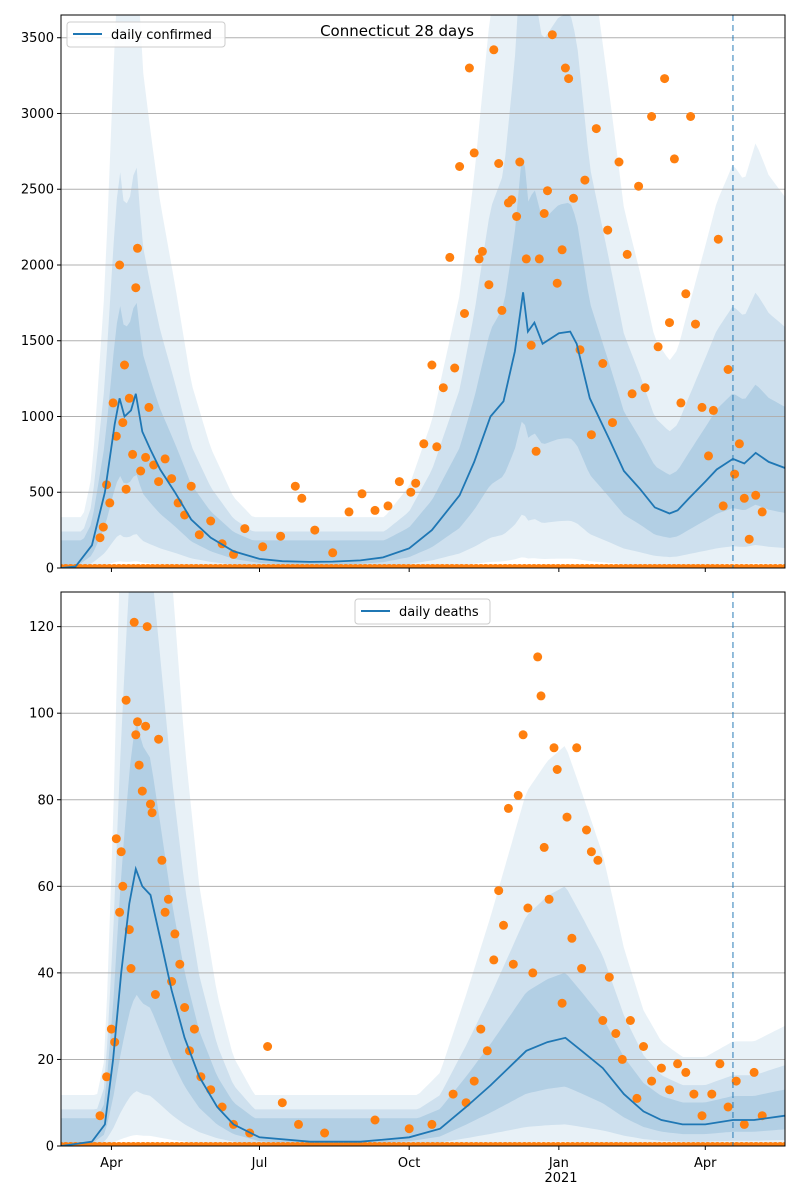 This screenshot has width=800, height=1200. I want to click on confirmed-x-ticks, so click(408, 570).